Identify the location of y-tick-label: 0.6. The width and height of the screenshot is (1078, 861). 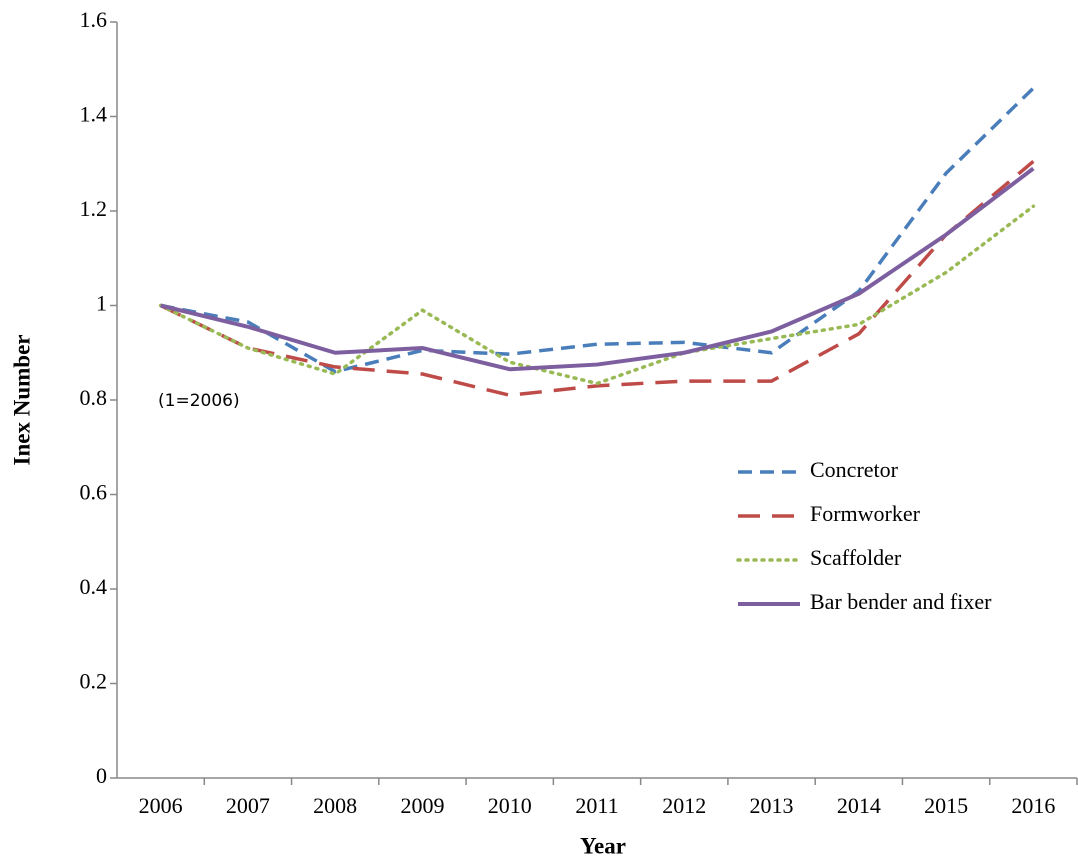
(94, 492).